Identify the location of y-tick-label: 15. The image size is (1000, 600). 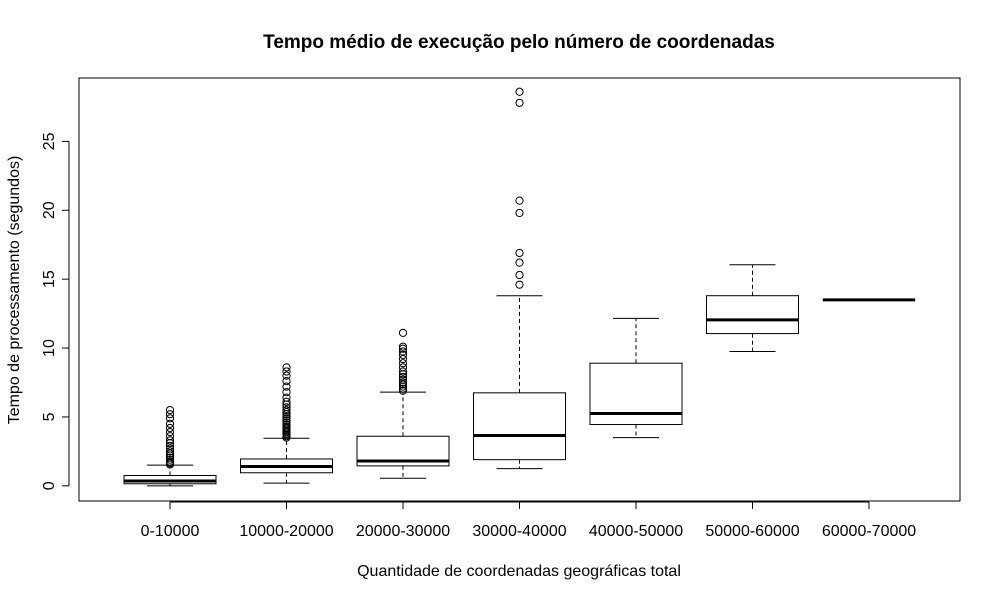
(49, 279).